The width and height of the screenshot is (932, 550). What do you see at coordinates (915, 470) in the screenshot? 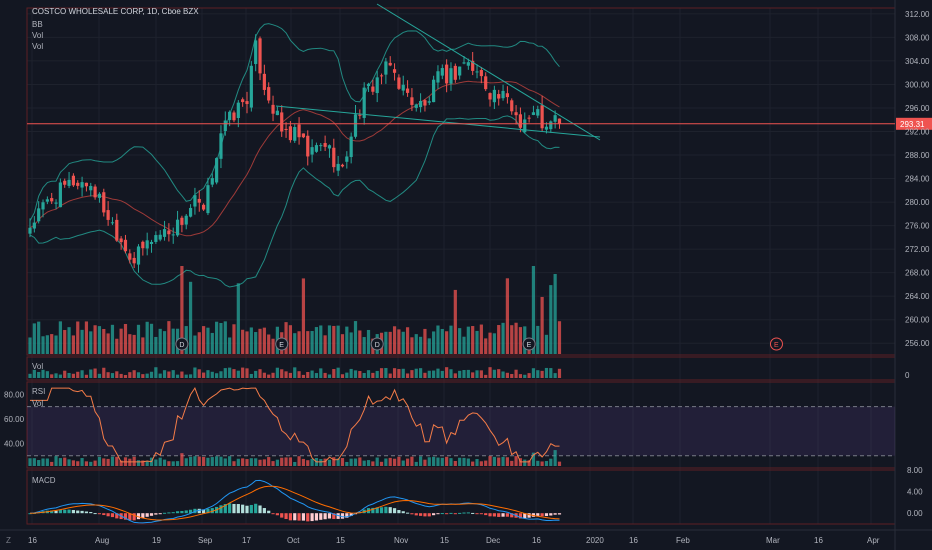
I see `macd-tick-label: 8.00` at bounding box center [915, 470].